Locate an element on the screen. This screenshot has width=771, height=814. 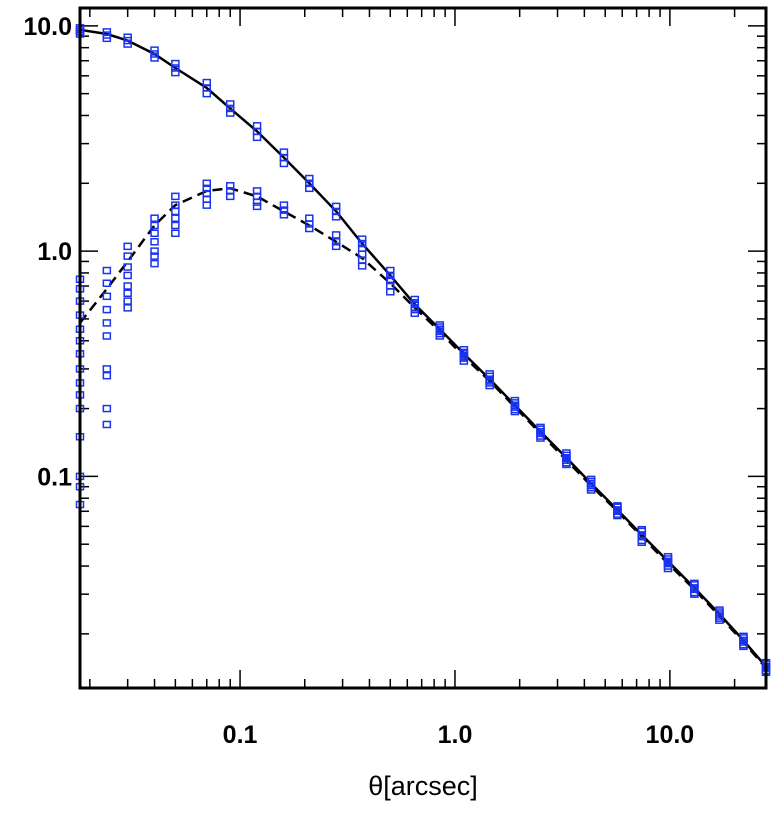
y-tick-labels: 0.1 1.0 10.0 is located at coordinates (47, 252).